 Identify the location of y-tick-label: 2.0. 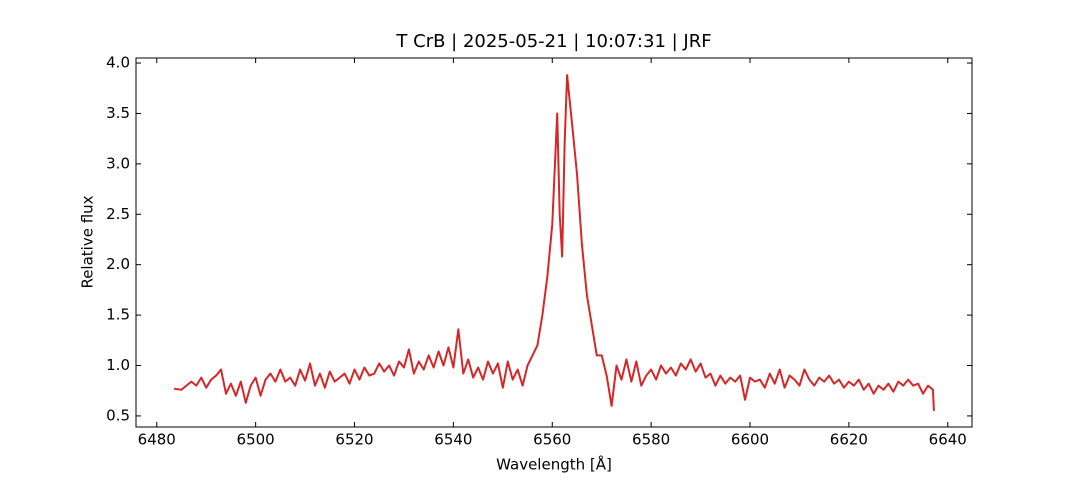
(118, 264).